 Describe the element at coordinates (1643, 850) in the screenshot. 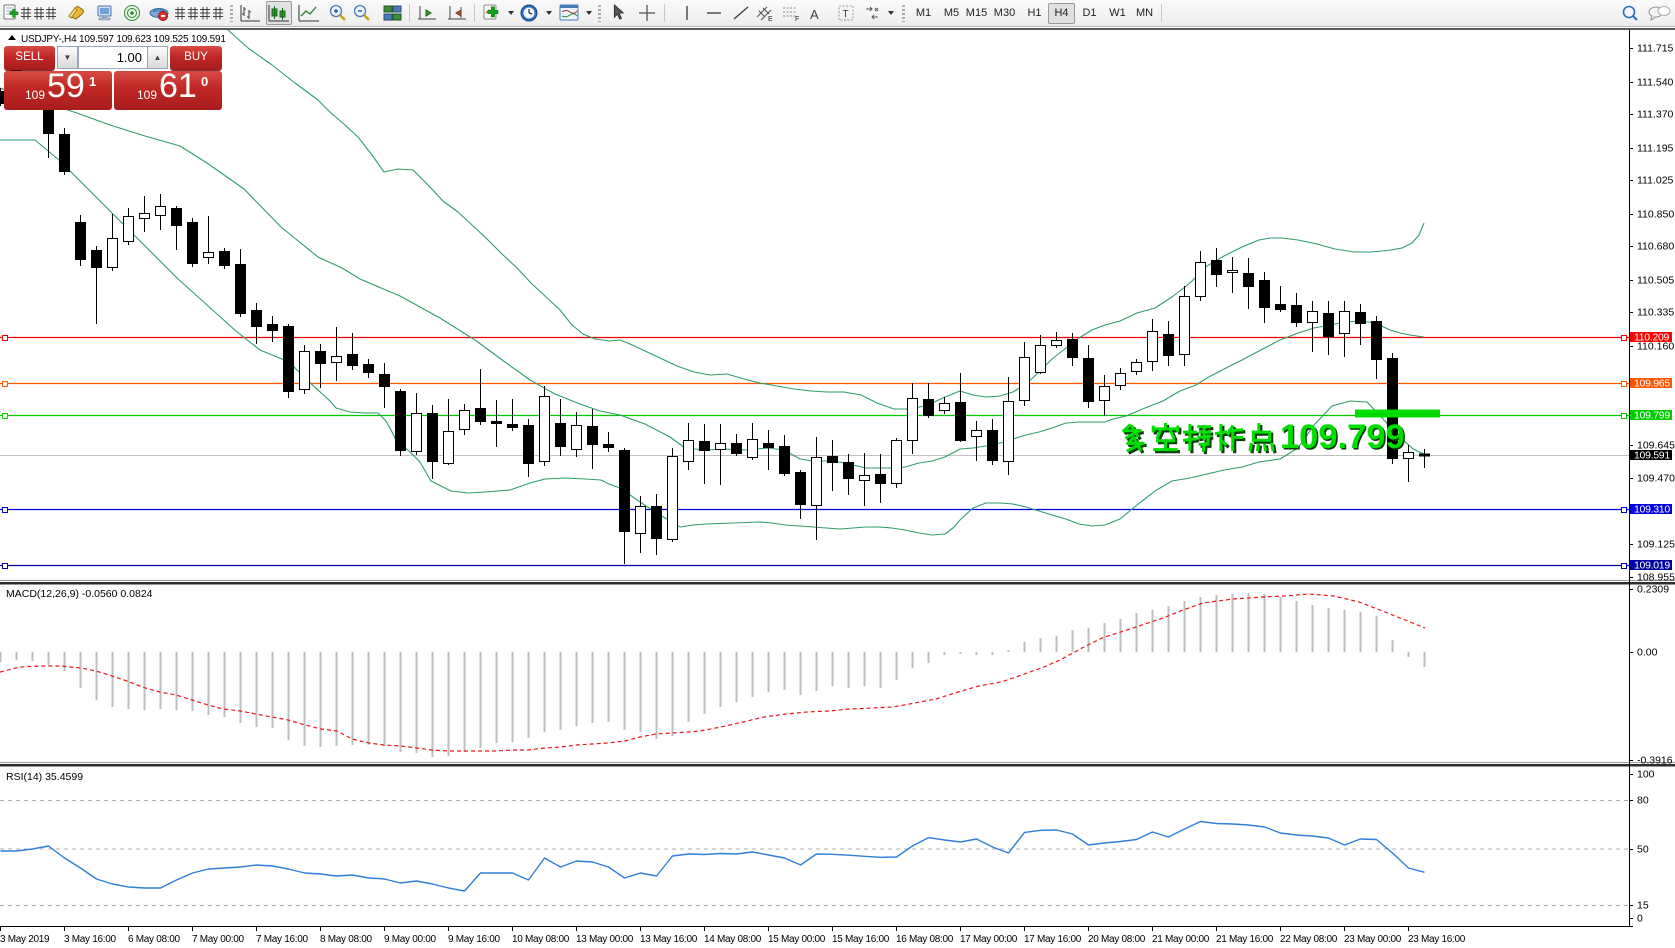

I see `svg-text: 50` at that location.